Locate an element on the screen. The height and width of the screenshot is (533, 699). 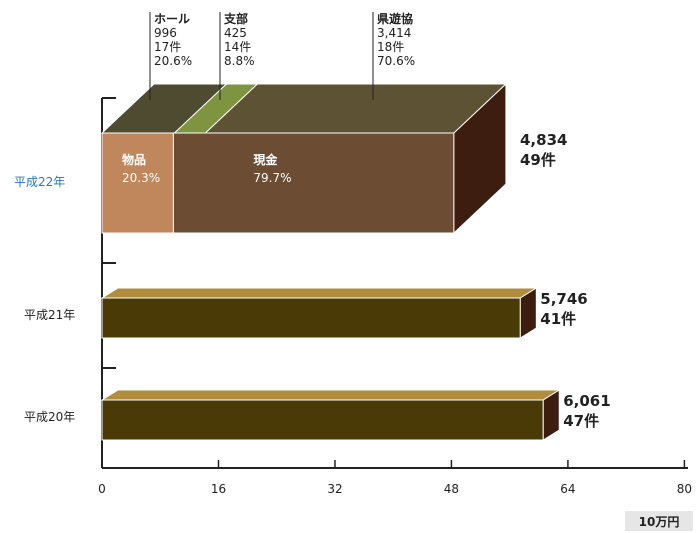
callout-text-0: 20.6% is located at coordinates (173, 61).